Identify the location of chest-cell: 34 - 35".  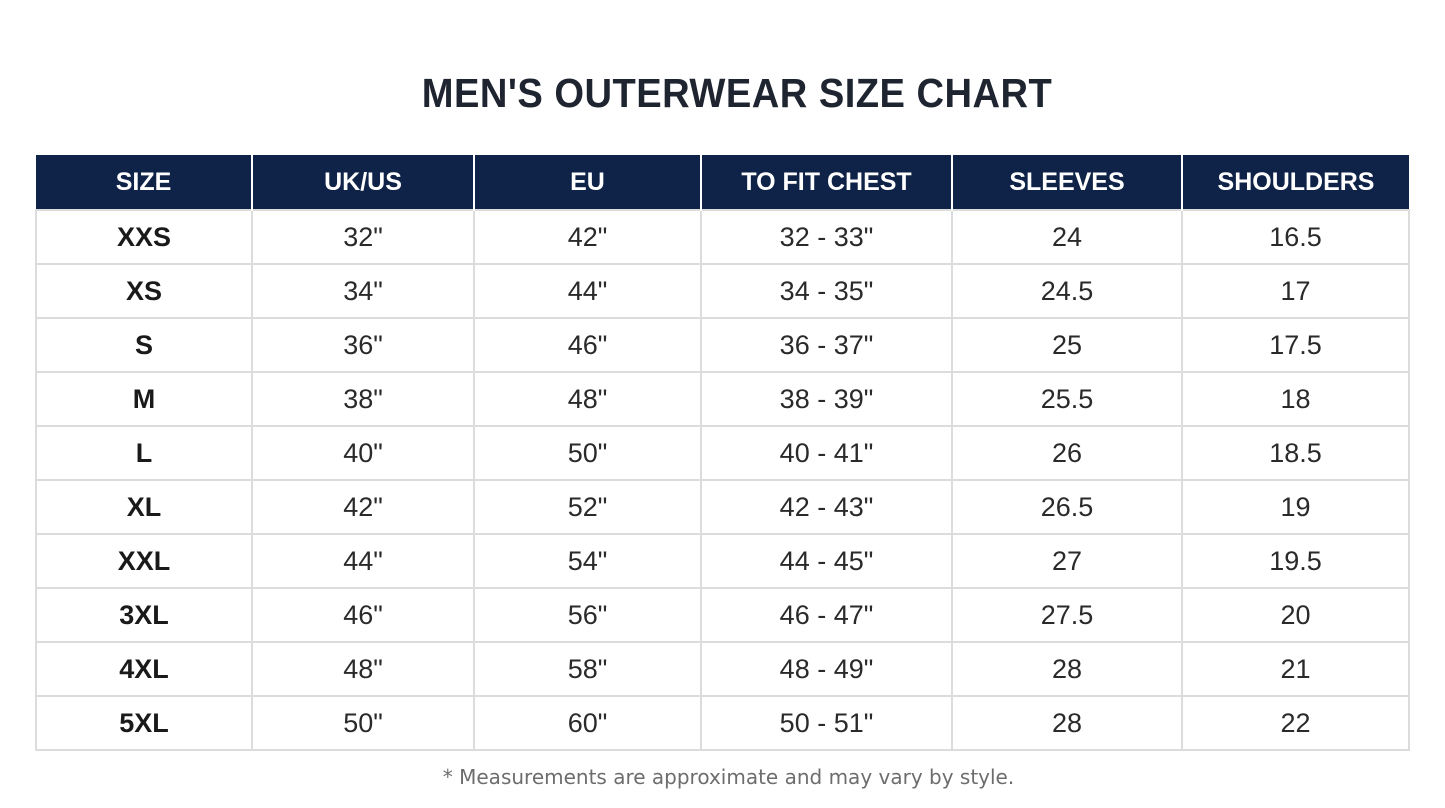
(826, 291).